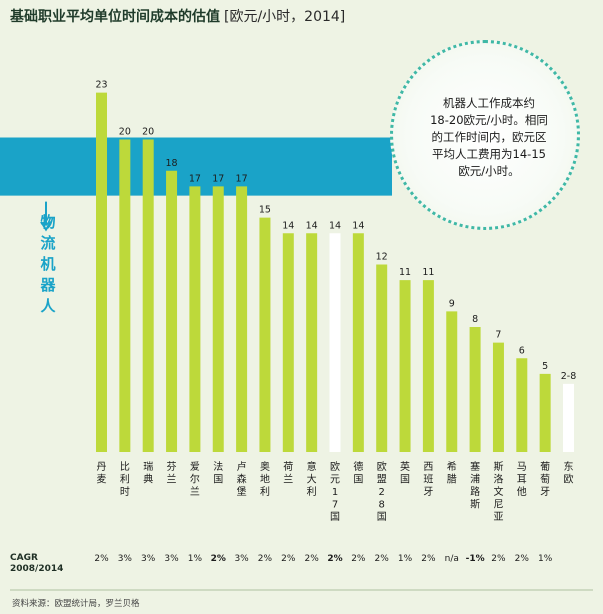 Image resolution: width=603 pixels, height=614 pixels. I want to click on band-label: 物流机器人, so click(48, 264).